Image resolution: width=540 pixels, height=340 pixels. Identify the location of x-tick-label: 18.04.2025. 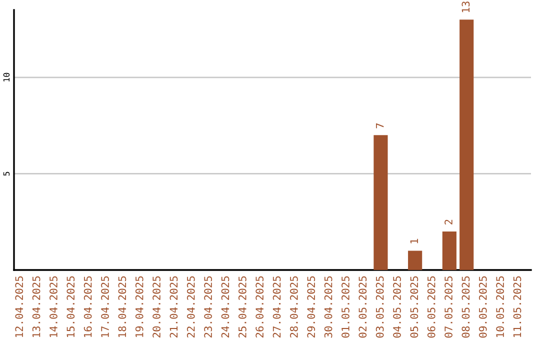
(122, 307).